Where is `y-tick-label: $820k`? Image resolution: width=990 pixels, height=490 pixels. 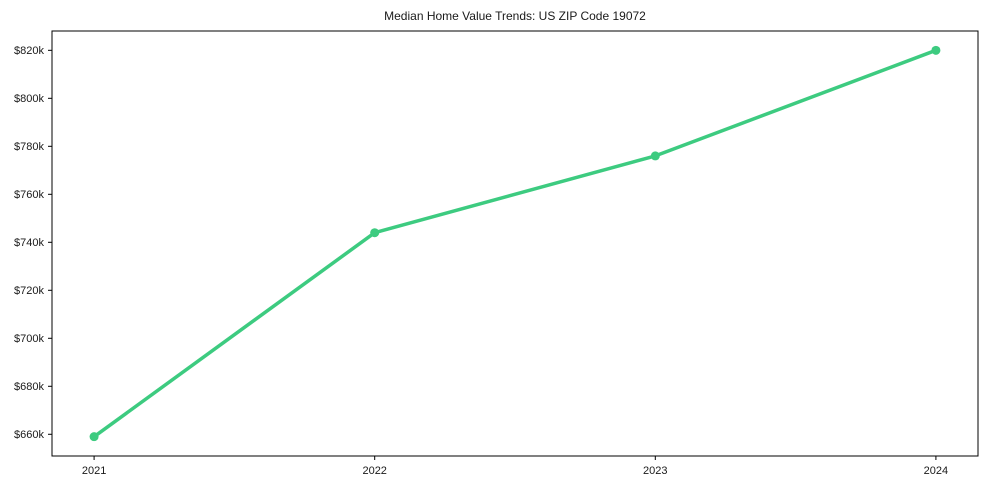 y-tick-label: $820k is located at coordinates (29, 51).